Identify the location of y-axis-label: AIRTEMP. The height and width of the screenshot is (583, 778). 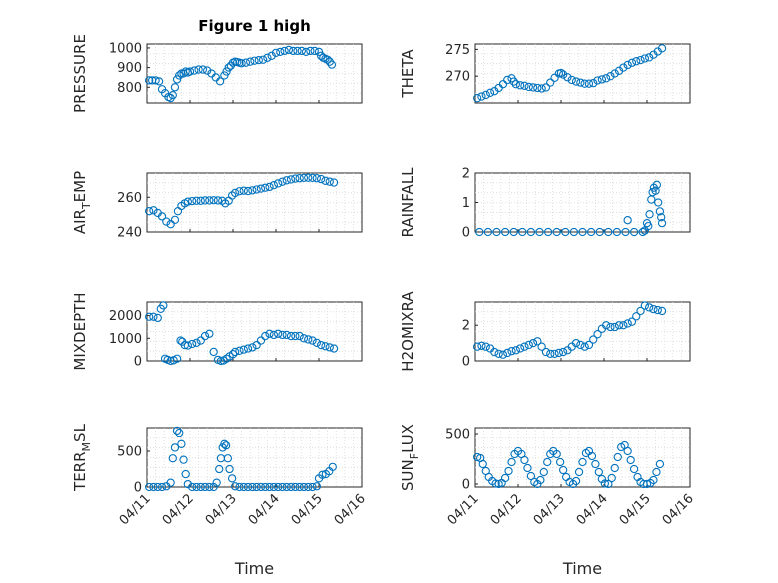
(82, 202).